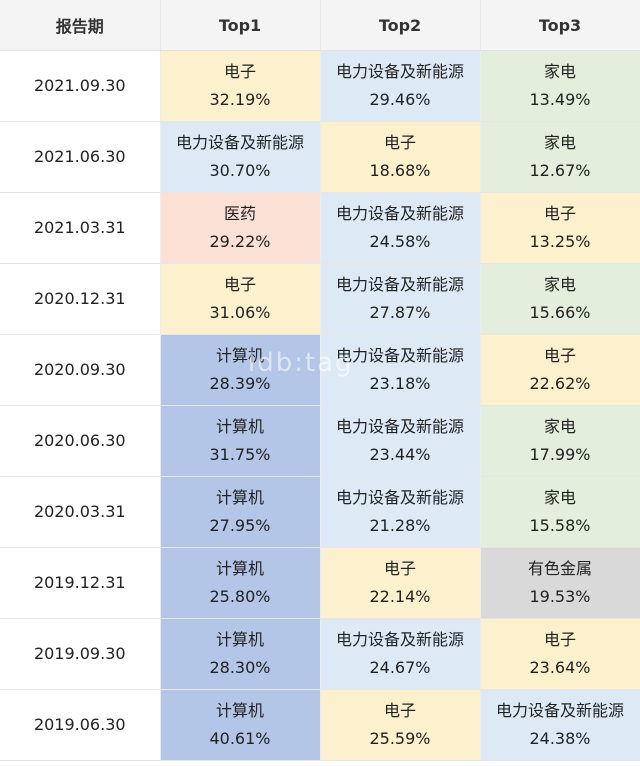 The width and height of the screenshot is (640, 766). I want to click on industry-weight: 22.62%, so click(560, 383).